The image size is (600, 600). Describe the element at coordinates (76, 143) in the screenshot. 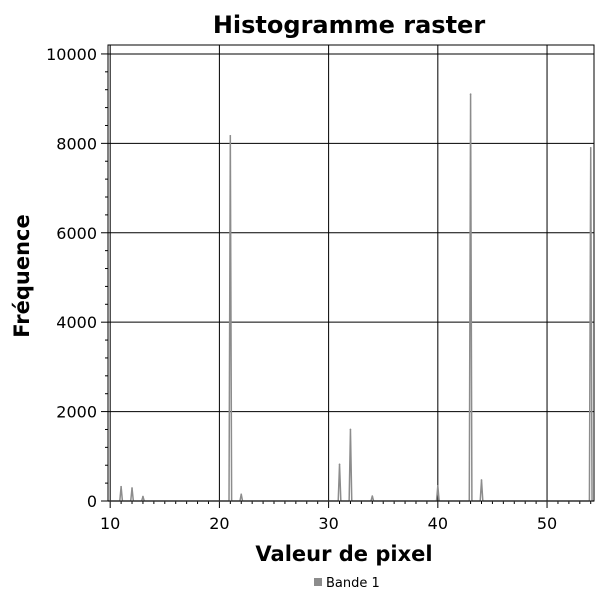

I see `y-tick-label: 8000` at that location.